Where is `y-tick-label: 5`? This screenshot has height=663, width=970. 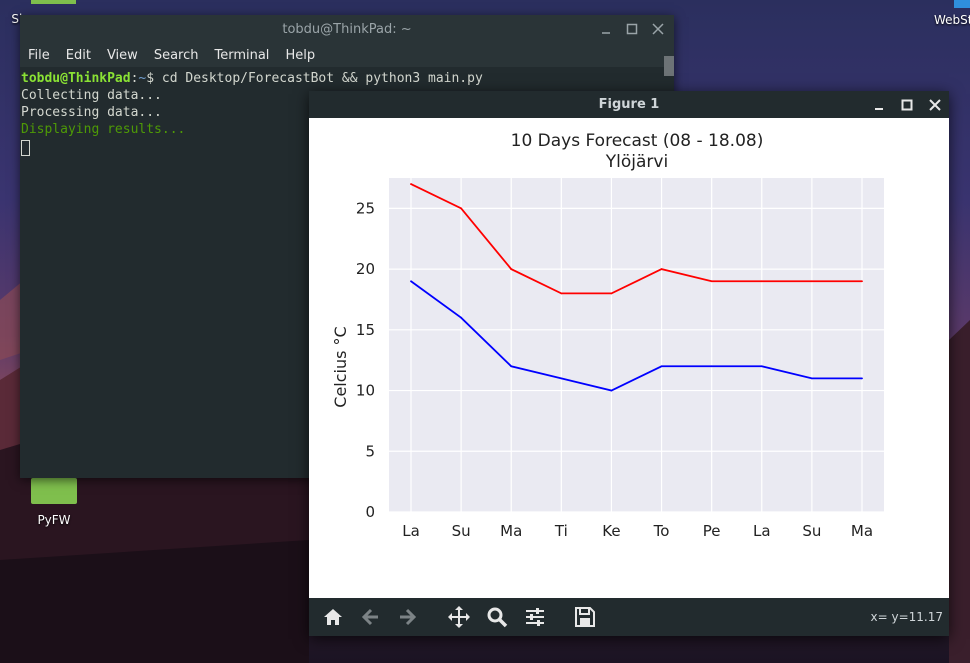 y-tick-label: 5 is located at coordinates (370, 451).